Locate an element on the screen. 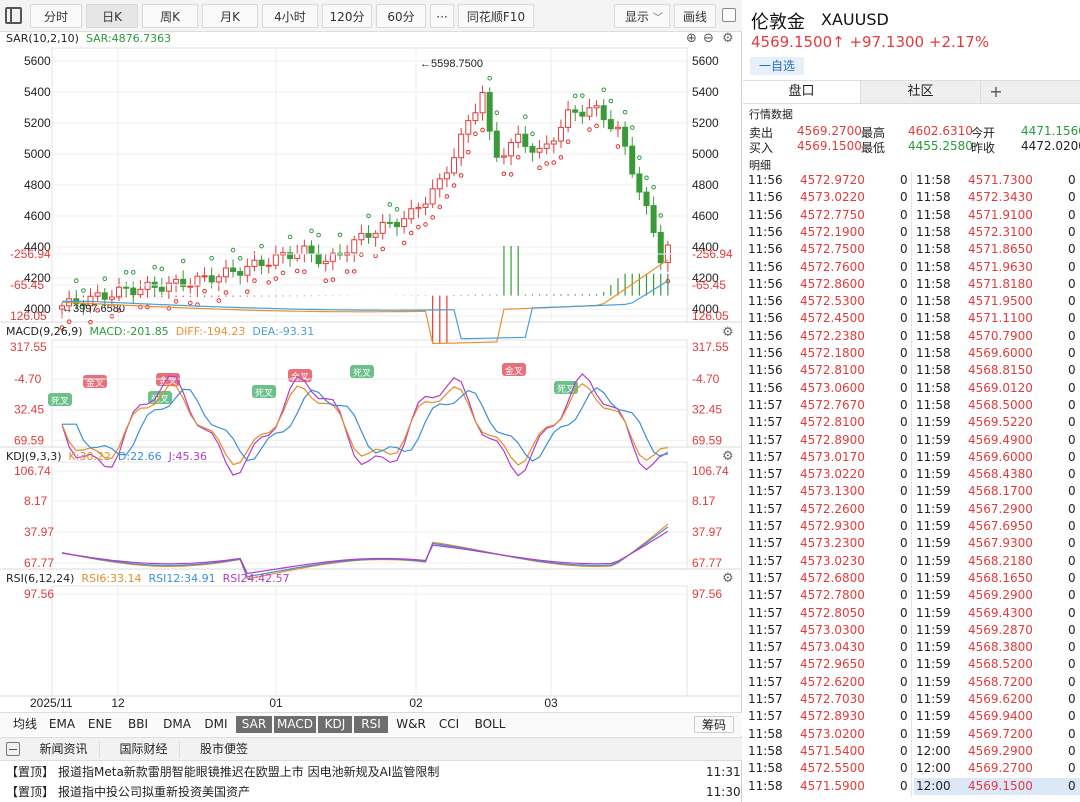 Image resolution: width=1080 pixels, height=802 pixels. tab-daily-k: 日K is located at coordinates (112, 16).